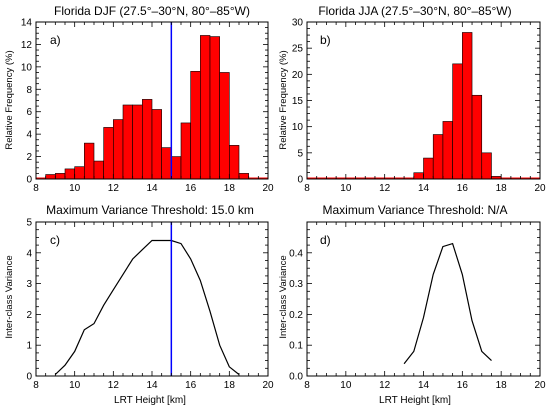  I want to click on x-tick-label-d-0: 8, so click(307, 385).